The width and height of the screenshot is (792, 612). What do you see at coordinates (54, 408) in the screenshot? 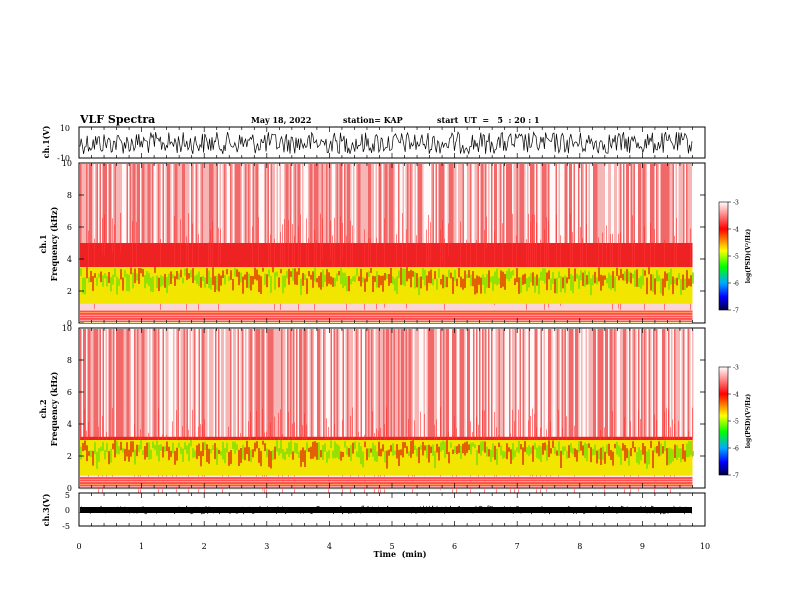
I see `ch2-spectrogram-ylabel: Frequency (kHz)` at bounding box center [54, 408].